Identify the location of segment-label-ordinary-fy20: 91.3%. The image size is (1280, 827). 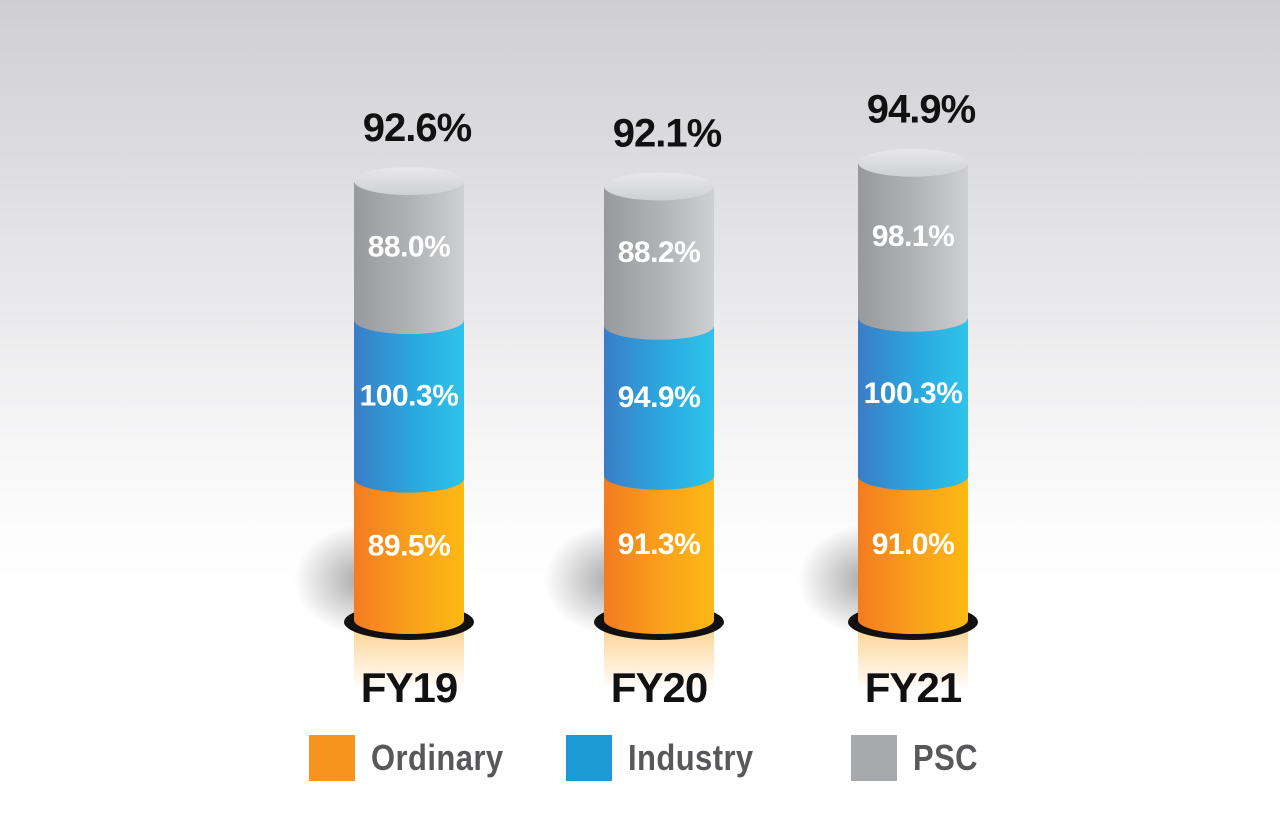
(659, 544).